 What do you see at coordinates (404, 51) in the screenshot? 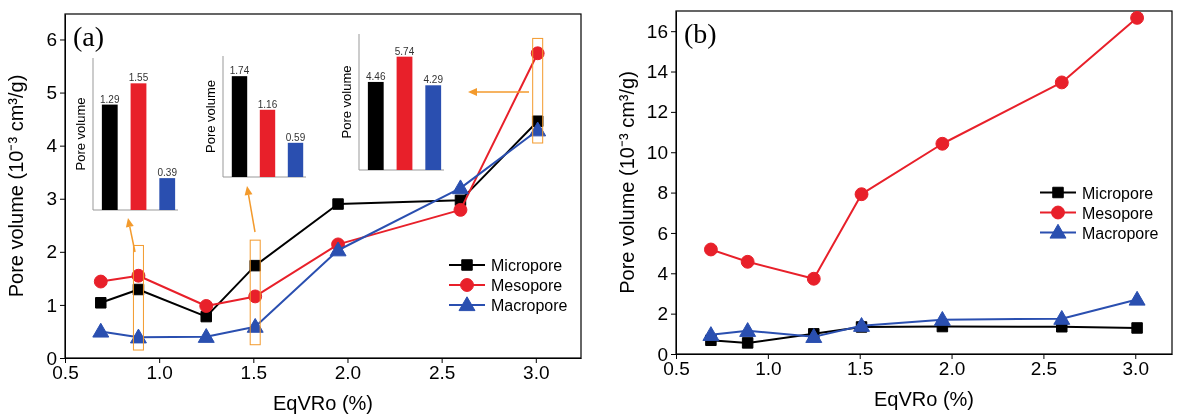
I see `data-label: 5.74` at bounding box center [404, 51].